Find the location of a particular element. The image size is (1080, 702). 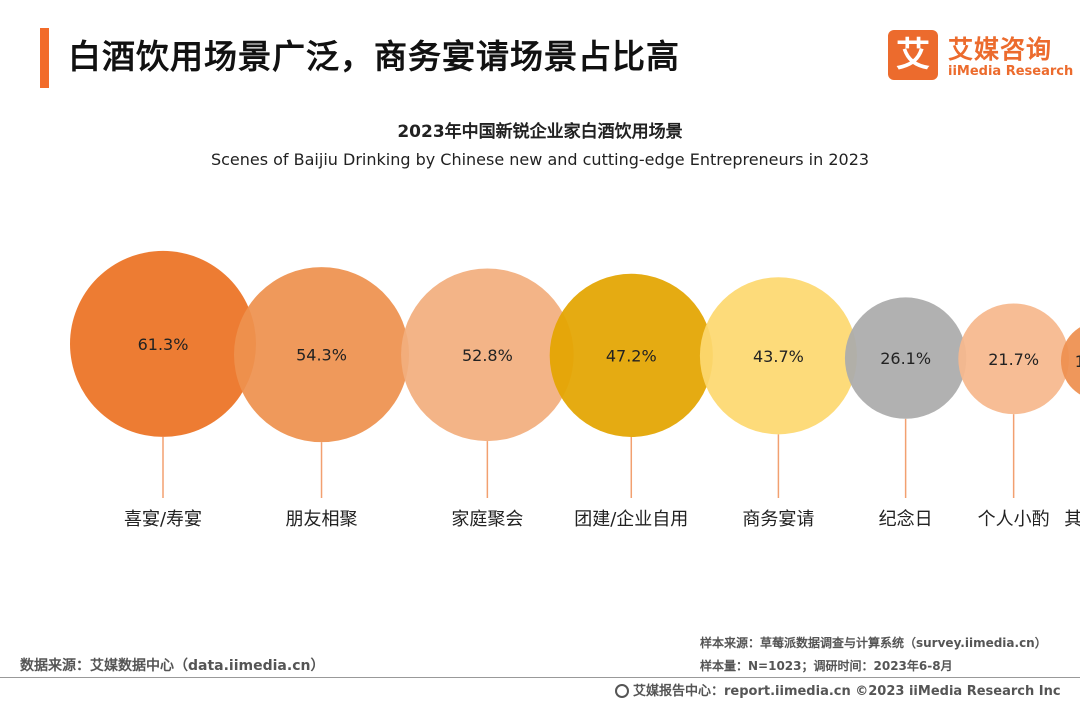

iimedia-logo: 艾 艾媒咨询 iiMedia Research is located at coordinates (980, 56).